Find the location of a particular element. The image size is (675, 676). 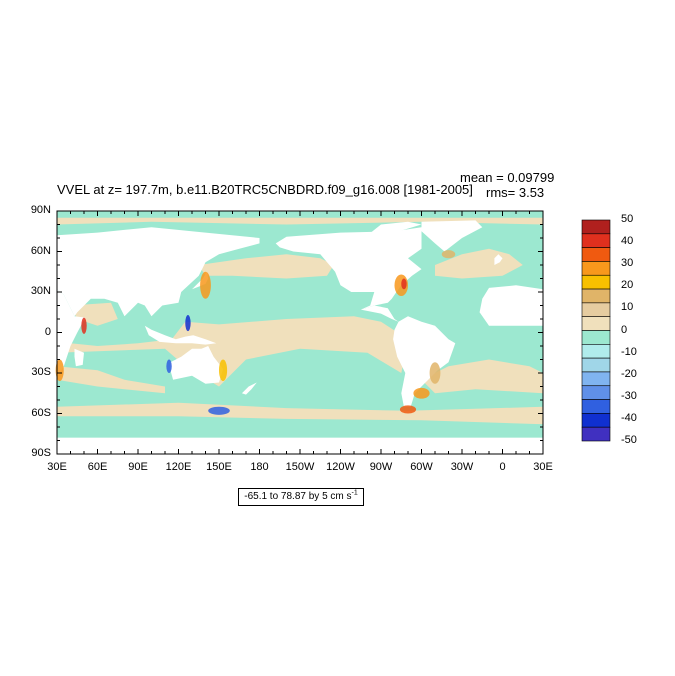

range-unit-exponent: -1 is located at coordinates (354, 493).